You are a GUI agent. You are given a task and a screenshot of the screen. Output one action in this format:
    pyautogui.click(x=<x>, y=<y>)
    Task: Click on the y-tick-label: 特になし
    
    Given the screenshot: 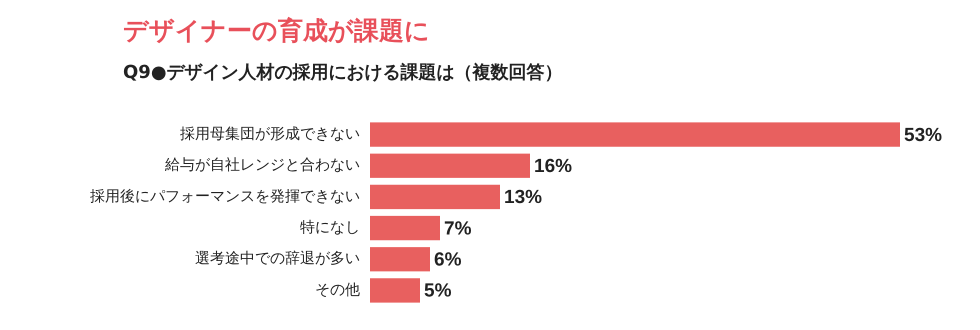 What is the action you would take?
    pyautogui.click(x=330, y=227)
    